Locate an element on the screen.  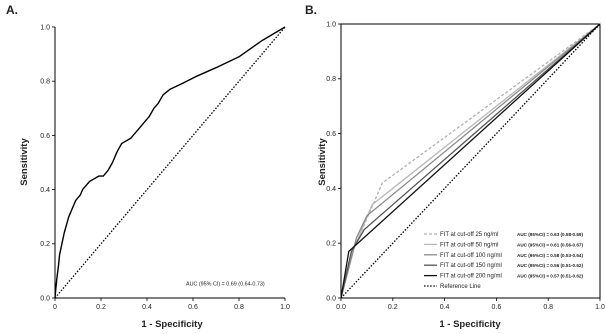
legend-auc: AUC (95%CI) = 0.63 (0.58-0.69) is located at coordinates (550, 234).